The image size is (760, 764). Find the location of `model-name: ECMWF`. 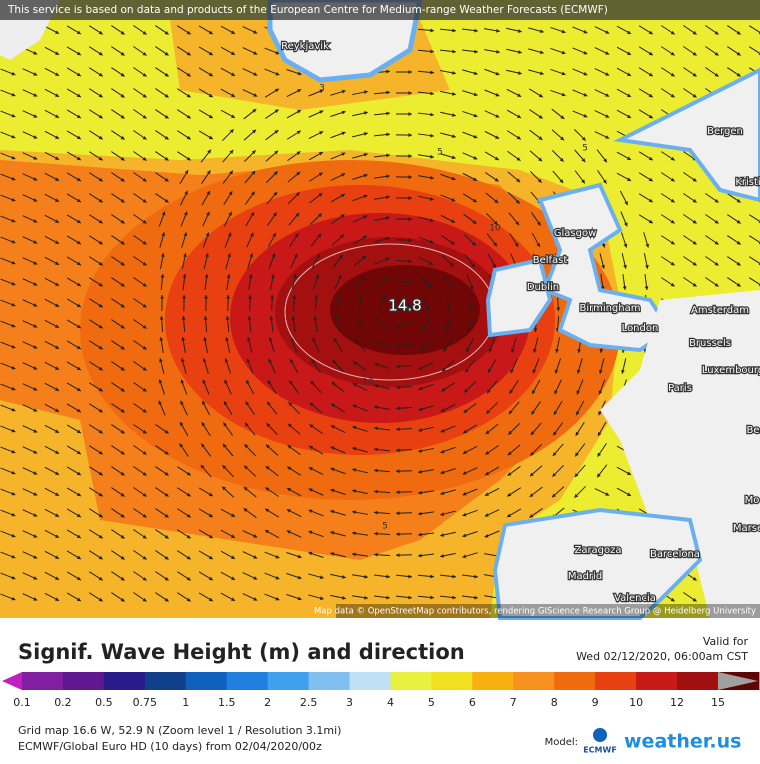

model-name: ECMWF is located at coordinates (600, 750).